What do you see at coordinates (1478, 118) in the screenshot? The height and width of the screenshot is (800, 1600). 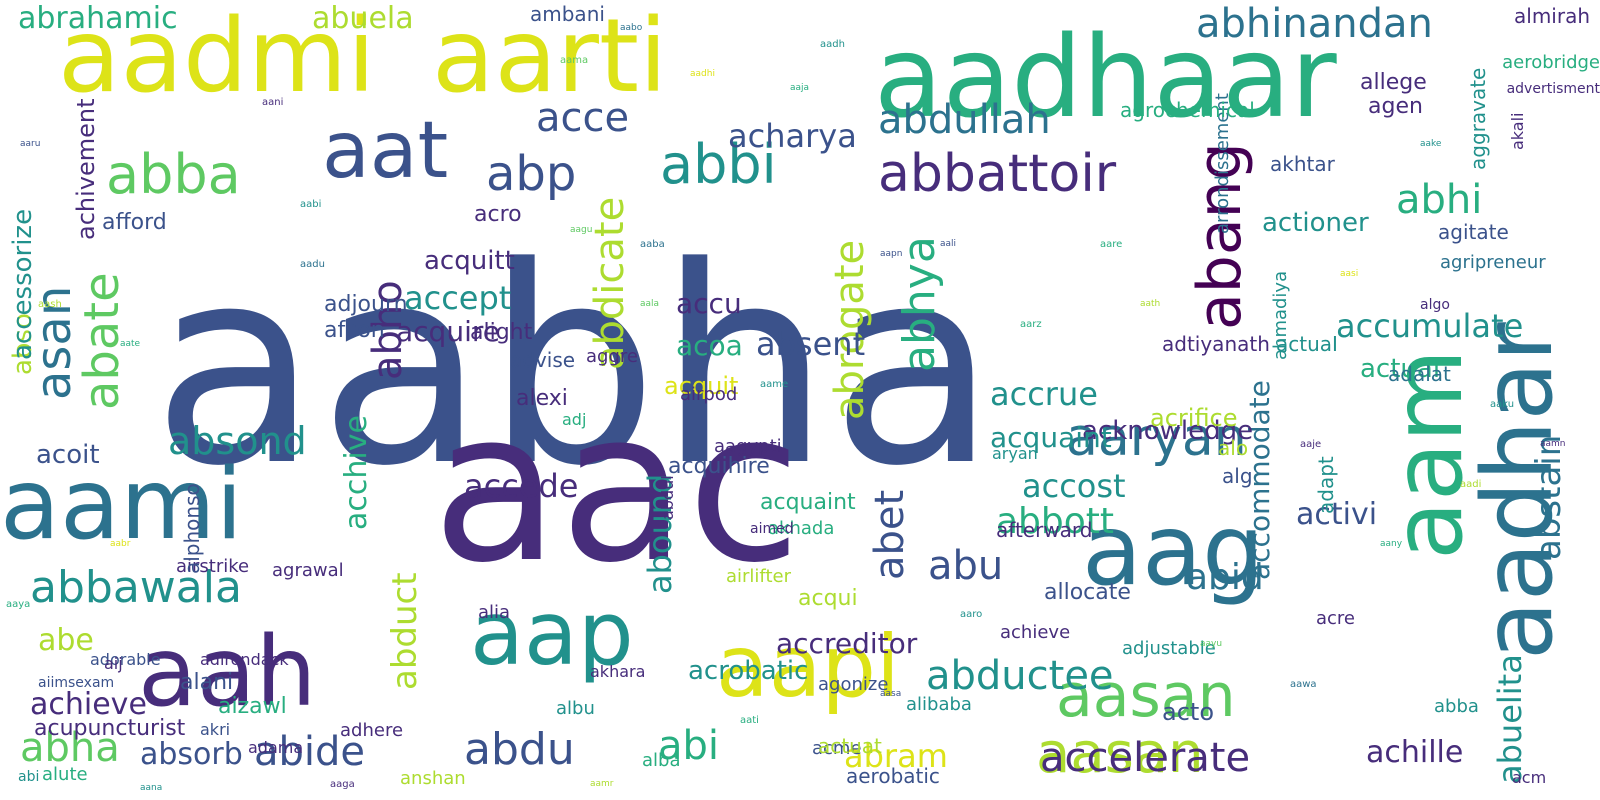 I see `word-agripreneur: aggravate` at bounding box center [1478, 118].